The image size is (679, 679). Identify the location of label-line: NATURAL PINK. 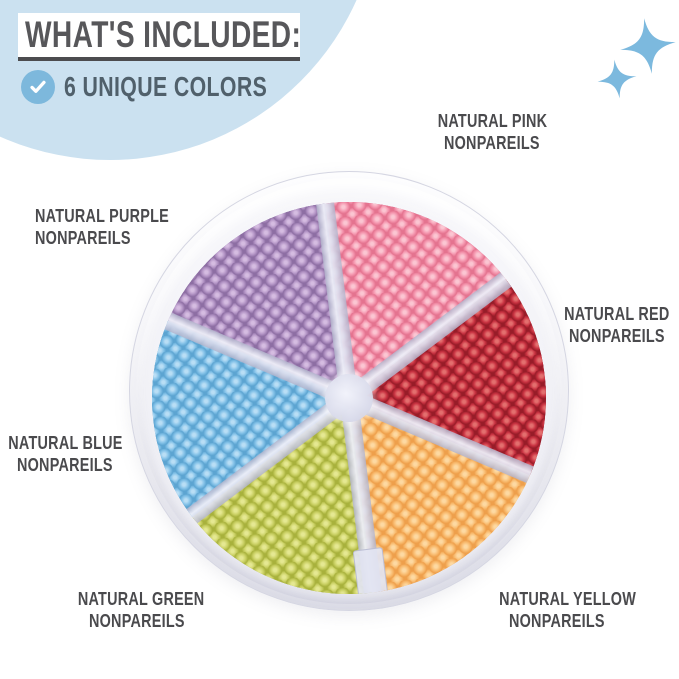
(492, 121).